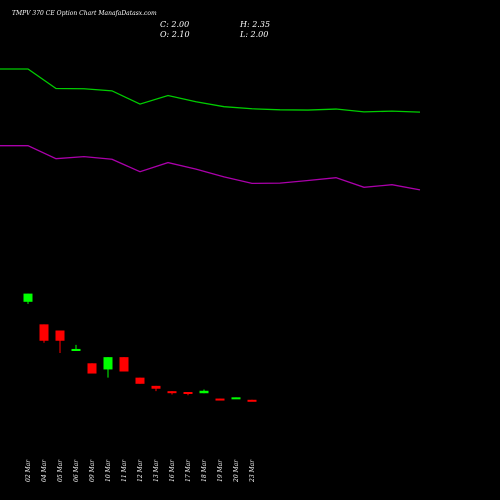  Describe the element at coordinates (76, 470) in the screenshot. I see `x-tick-label: 06 Mar` at that location.